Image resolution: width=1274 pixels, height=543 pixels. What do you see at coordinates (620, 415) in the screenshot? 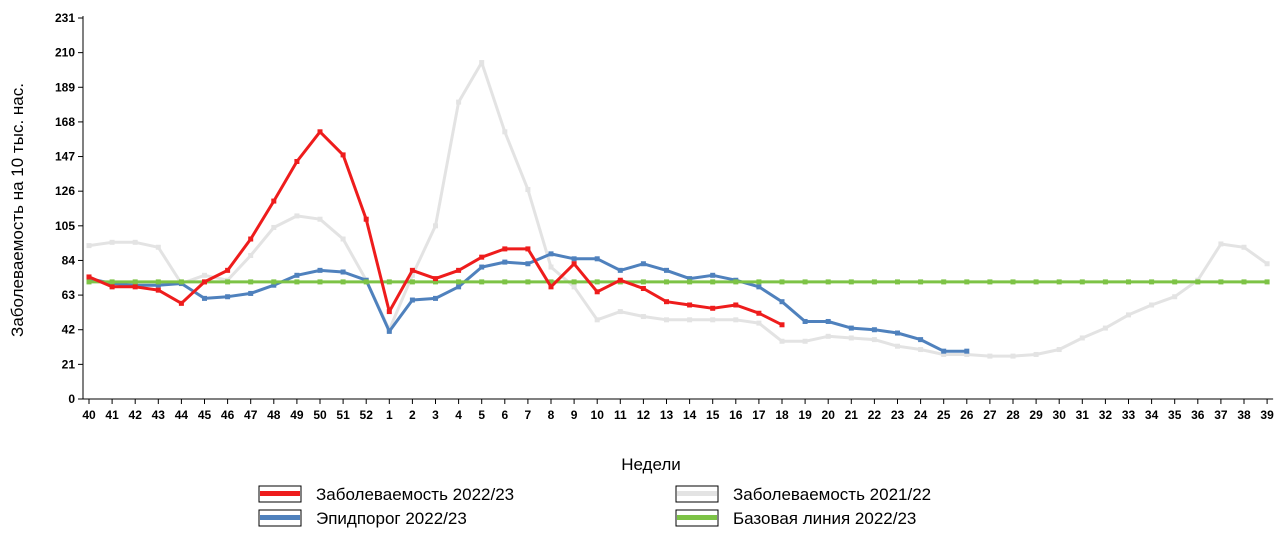
I see `x-tick-label: 11` at bounding box center [620, 415].